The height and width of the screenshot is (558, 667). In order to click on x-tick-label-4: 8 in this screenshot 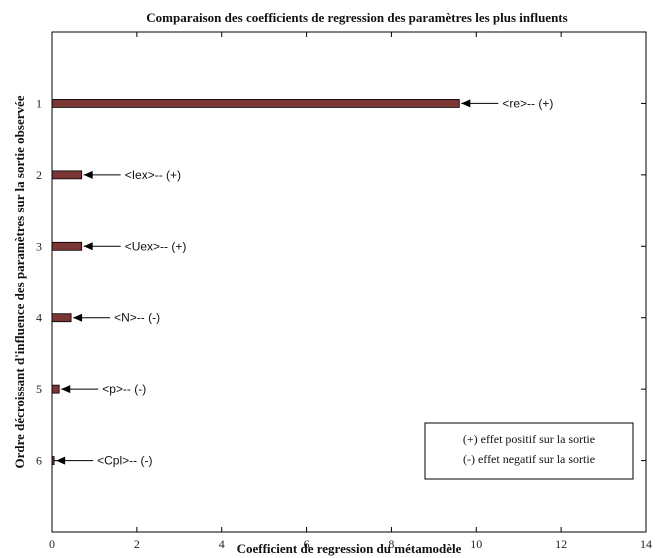, I will do `click(391, 544)`.